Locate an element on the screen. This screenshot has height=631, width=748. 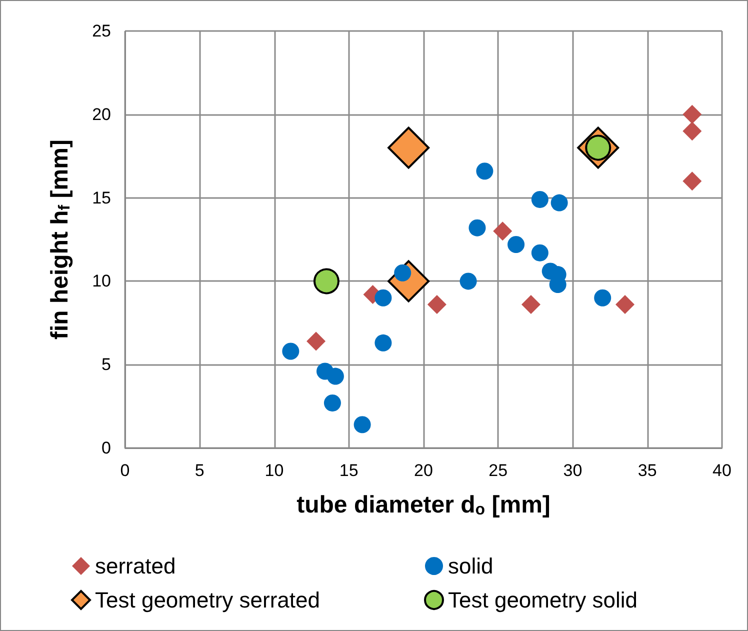
x-tick-label: 35 is located at coordinates (647, 470).